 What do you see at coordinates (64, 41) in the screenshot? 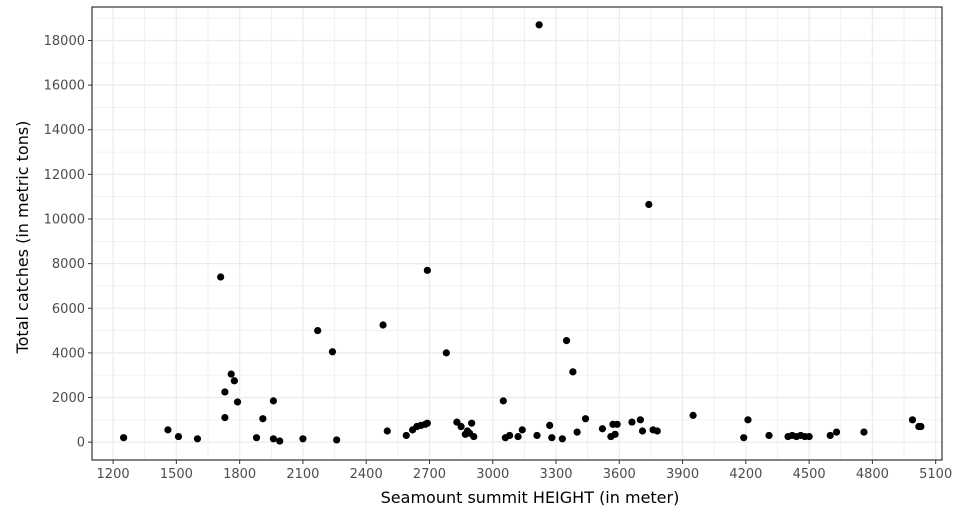
I see `y-tick-label: 18000` at bounding box center [64, 41].